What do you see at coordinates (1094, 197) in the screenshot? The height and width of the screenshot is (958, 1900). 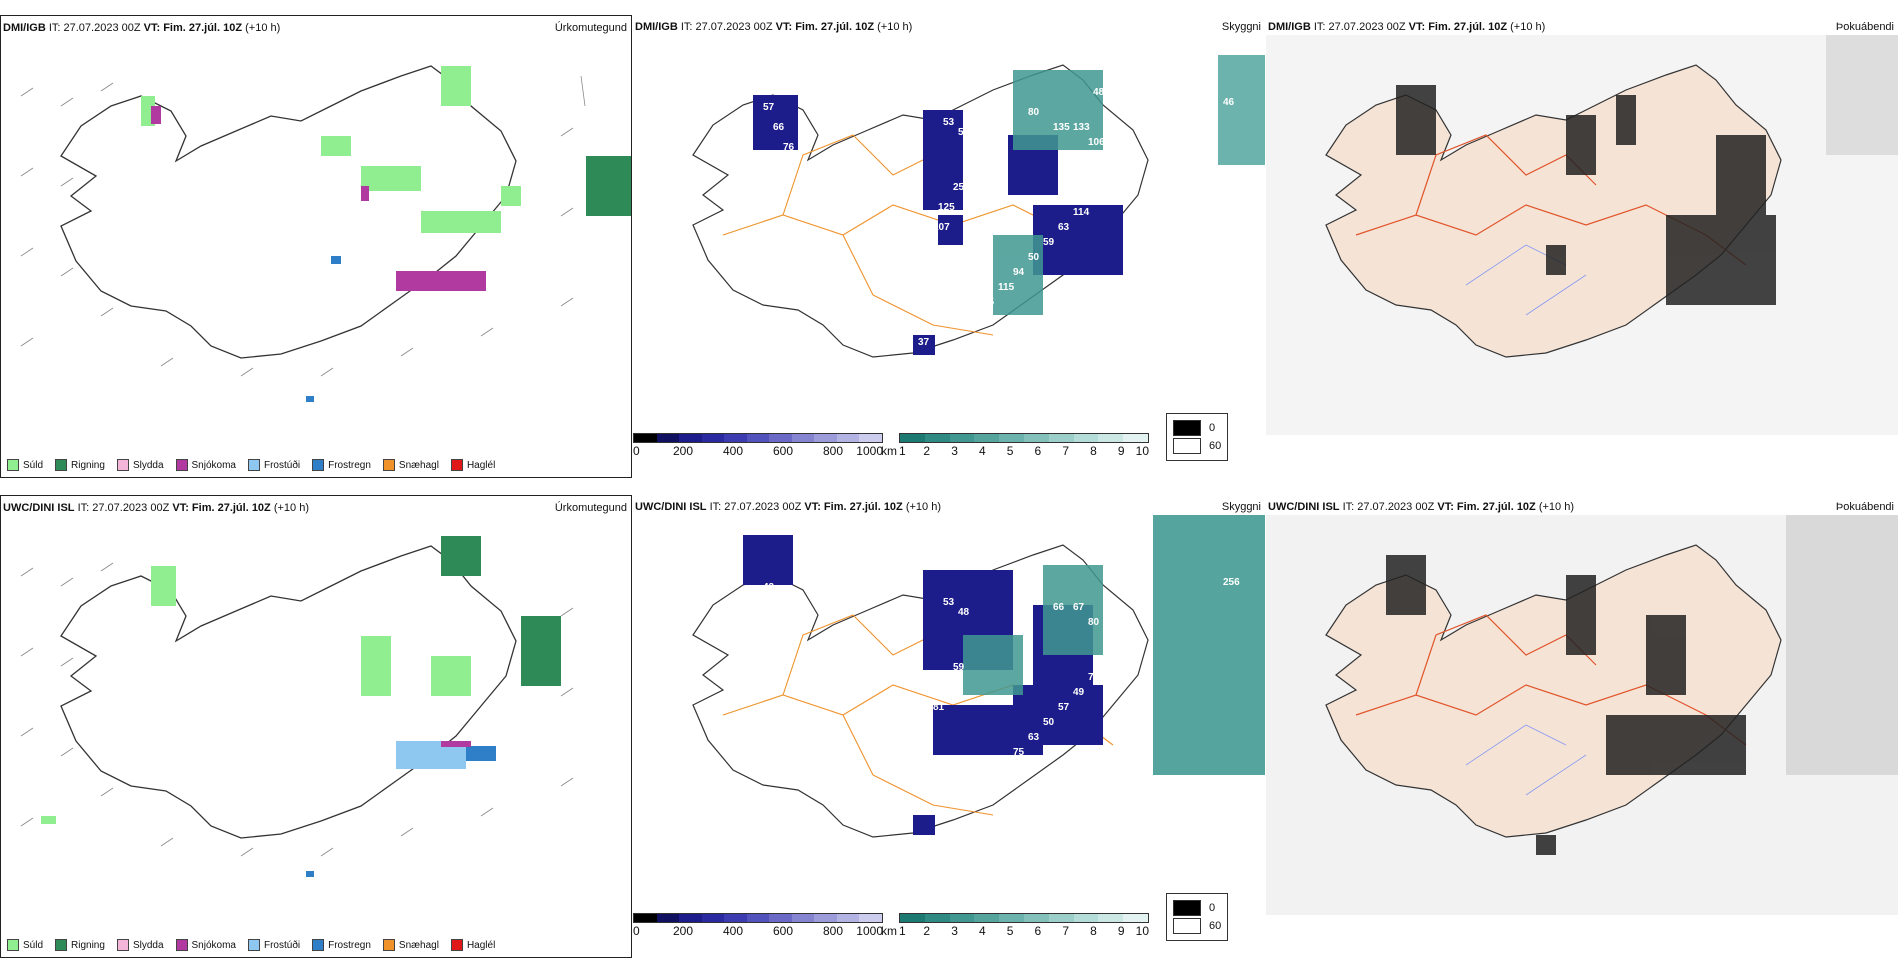 I see `visibility-value-label: 55` at bounding box center [1094, 197].